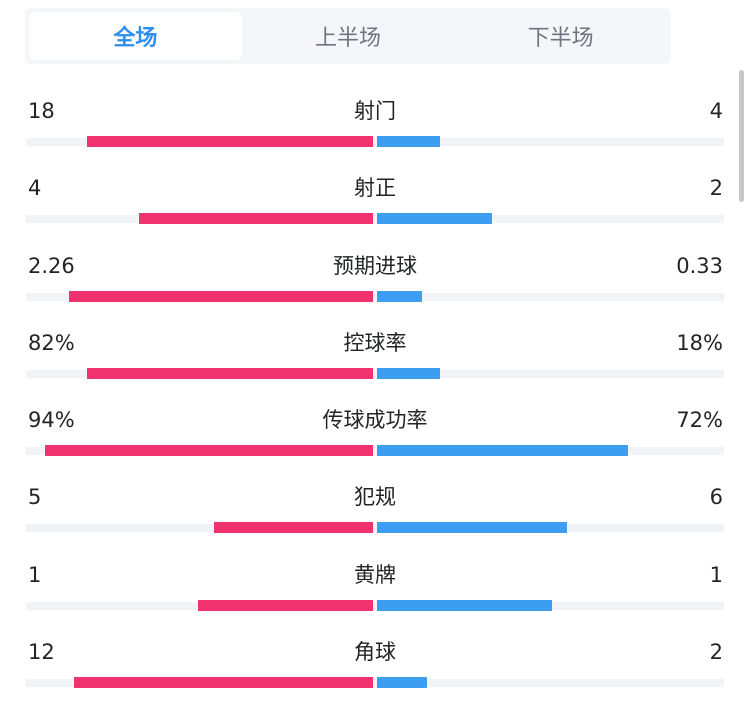 This screenshot has width=750, height=712. I want to click on stat-label: 预期进球, so click(375, 265).